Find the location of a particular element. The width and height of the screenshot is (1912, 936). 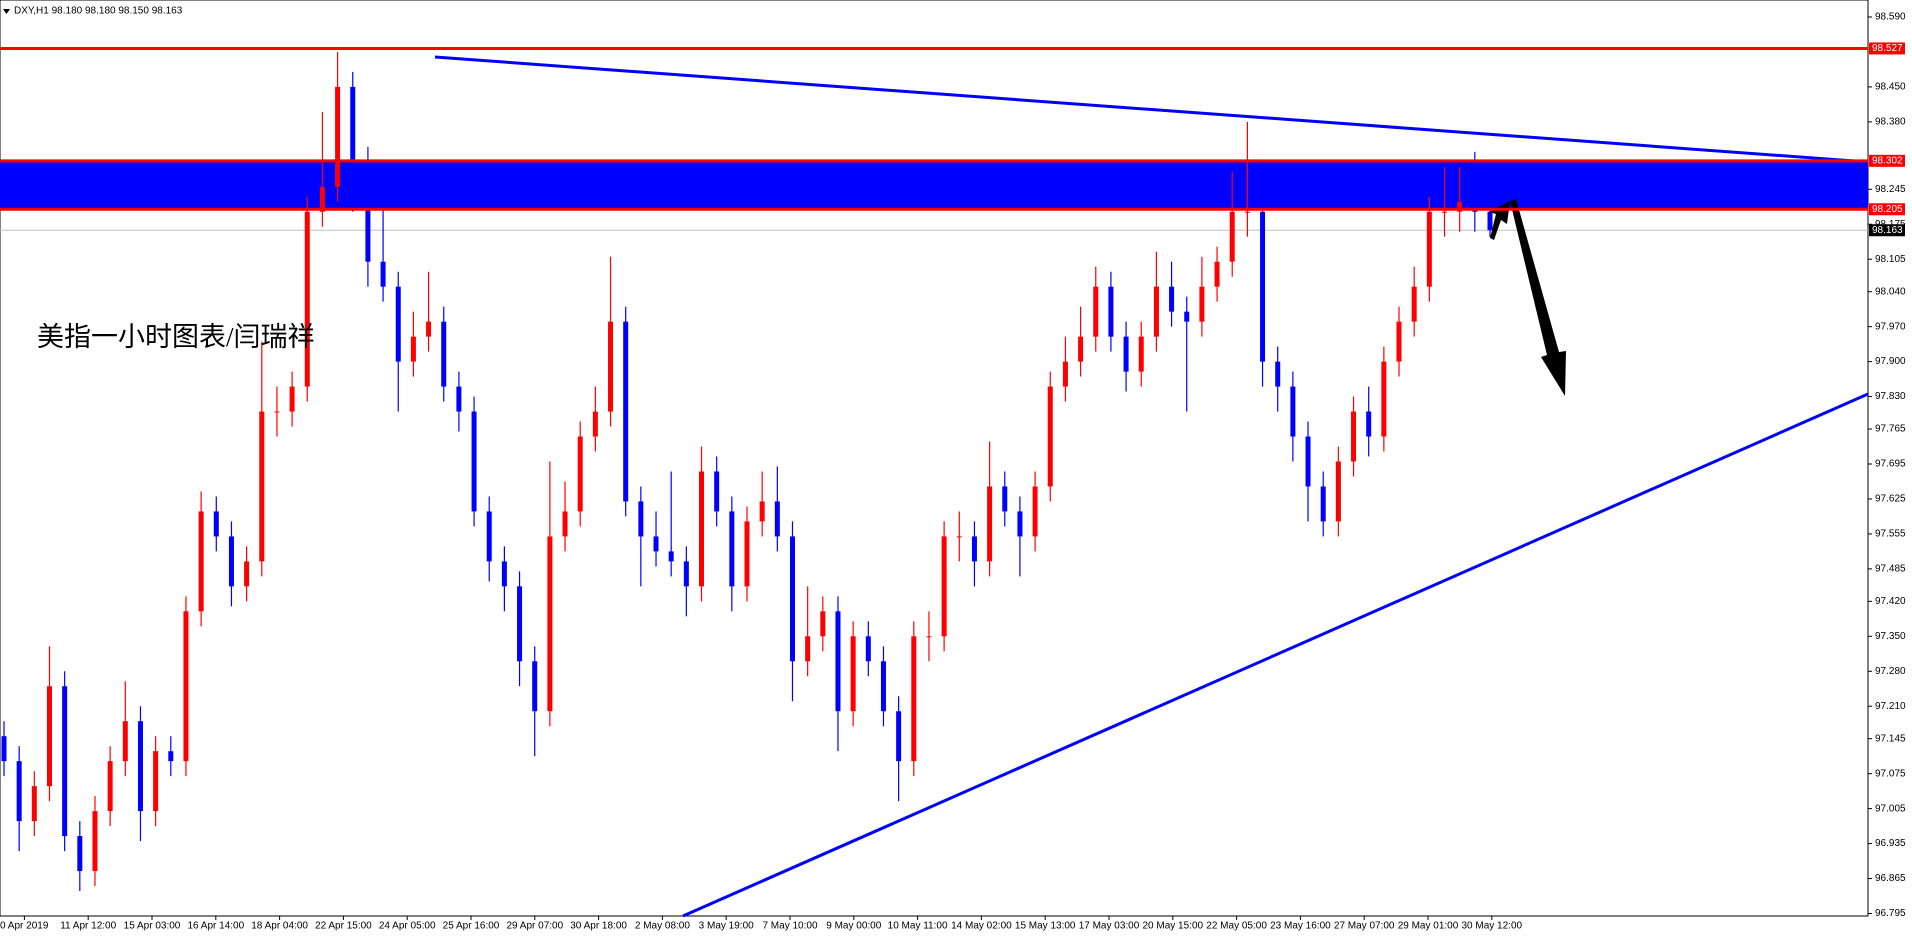

y-tick-label: 96.865 is located at coordinates (1890, 878).